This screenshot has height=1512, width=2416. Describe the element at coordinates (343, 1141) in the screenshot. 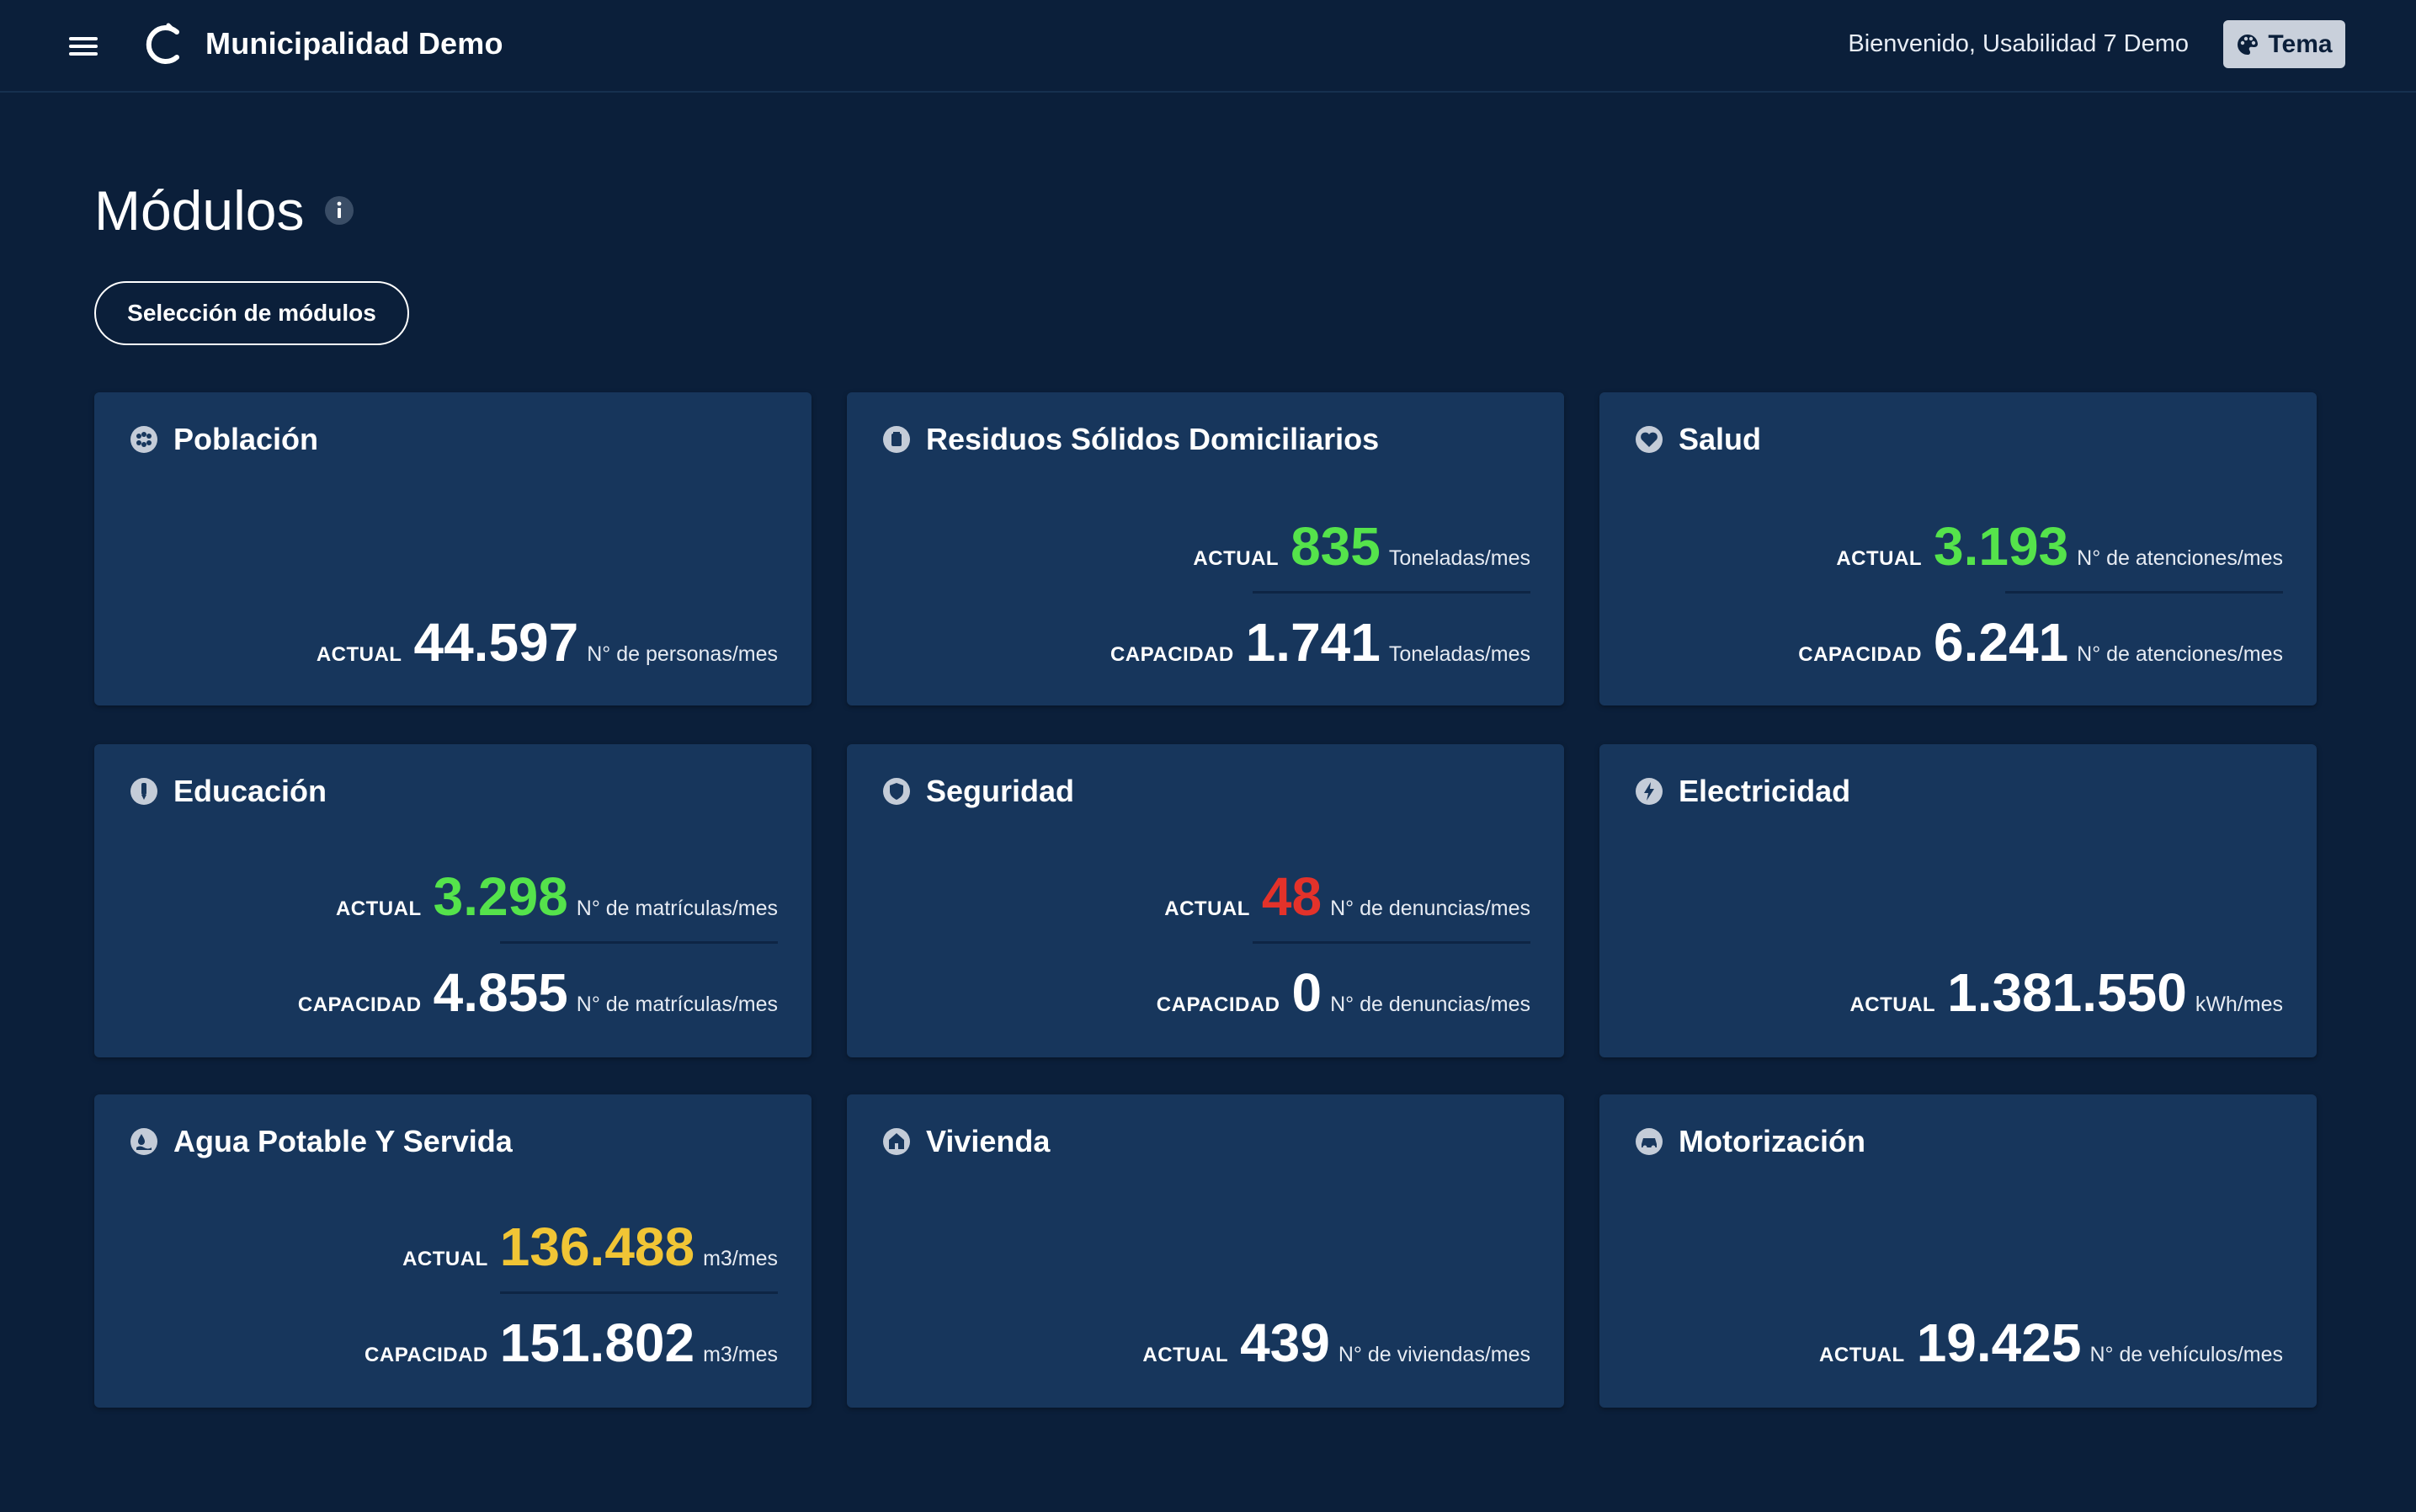

I see `card-title: Agua Potable Y Servida` at that location.